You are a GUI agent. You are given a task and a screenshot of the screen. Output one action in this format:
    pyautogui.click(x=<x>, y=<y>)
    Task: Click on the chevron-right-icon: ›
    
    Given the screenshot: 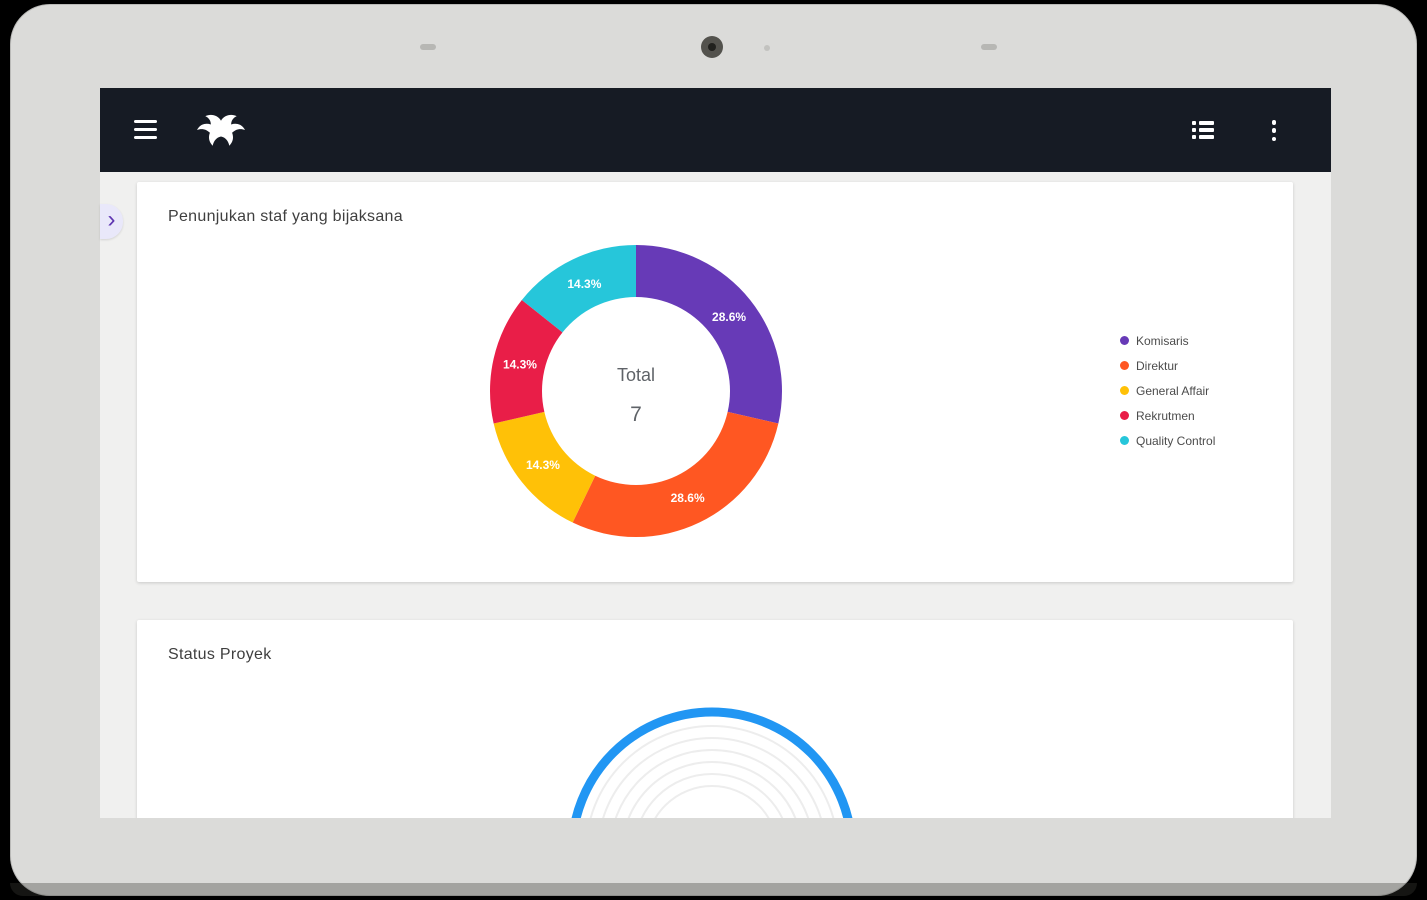 What is the action you would take?
    pyautogui.click(x=111, y=219)
    